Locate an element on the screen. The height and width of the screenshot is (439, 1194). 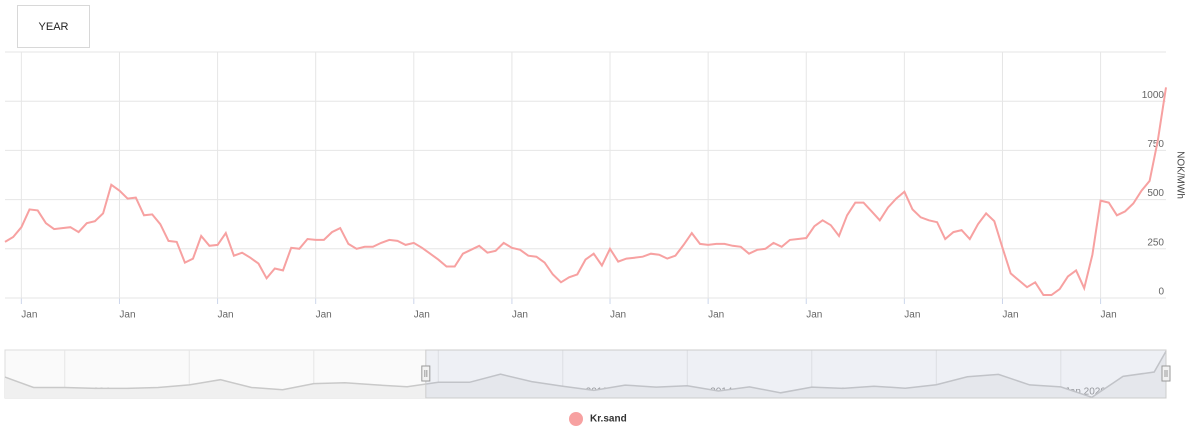
y-tick-label: 250 is located at coordinates (1155, 242).